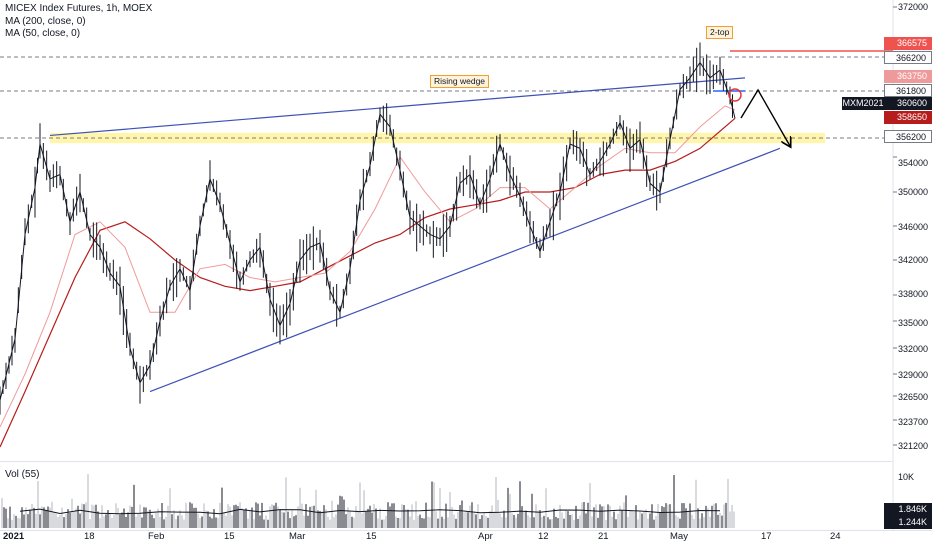 The width and height of the screenshot is (932, 550). Describe the element at coordinates (89, 536) in the screenshot. I see `x-tick-18: 18` at that location.